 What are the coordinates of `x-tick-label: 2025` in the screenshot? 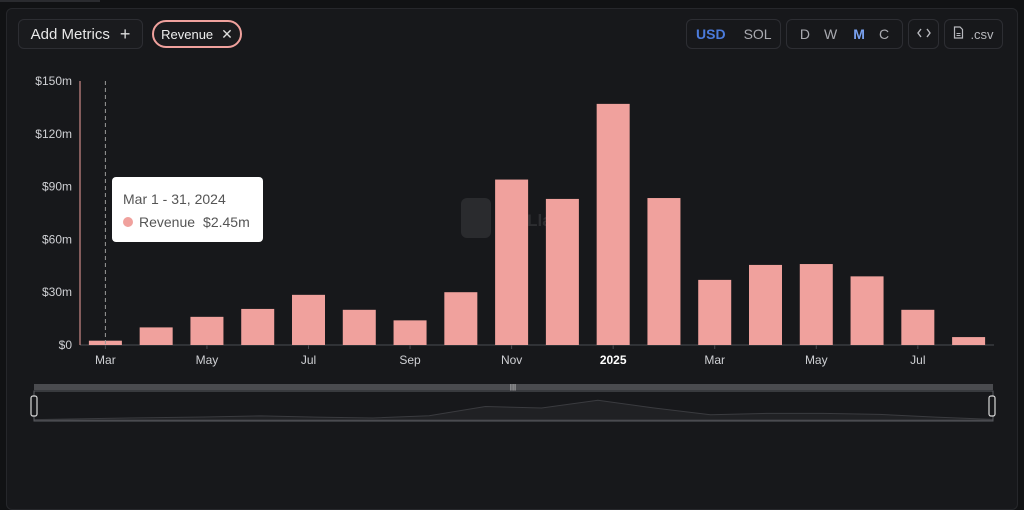 It's located at (613, 360).